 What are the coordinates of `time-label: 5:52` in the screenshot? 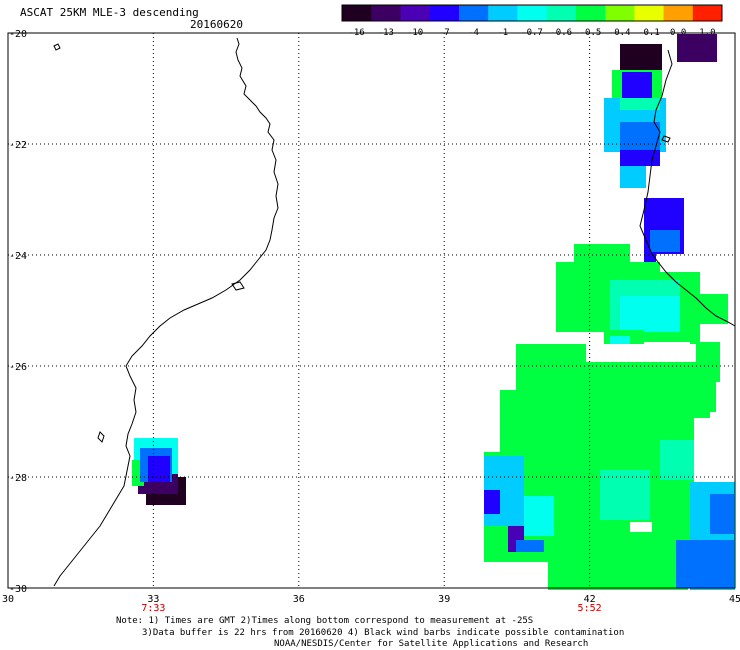 It's located at (590, 607).